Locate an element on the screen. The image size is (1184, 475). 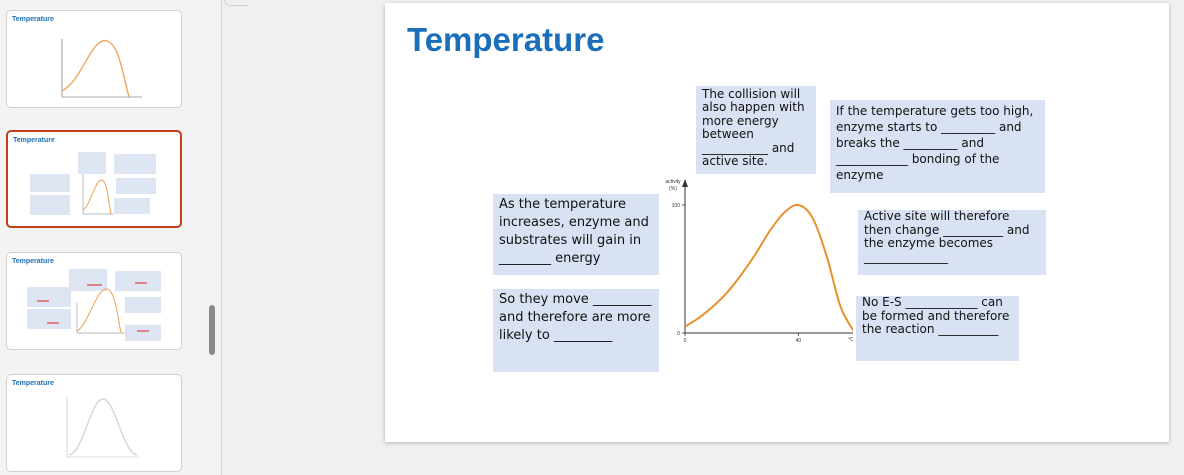
y-tick-label: 0 is located at coordinates (678, 334).